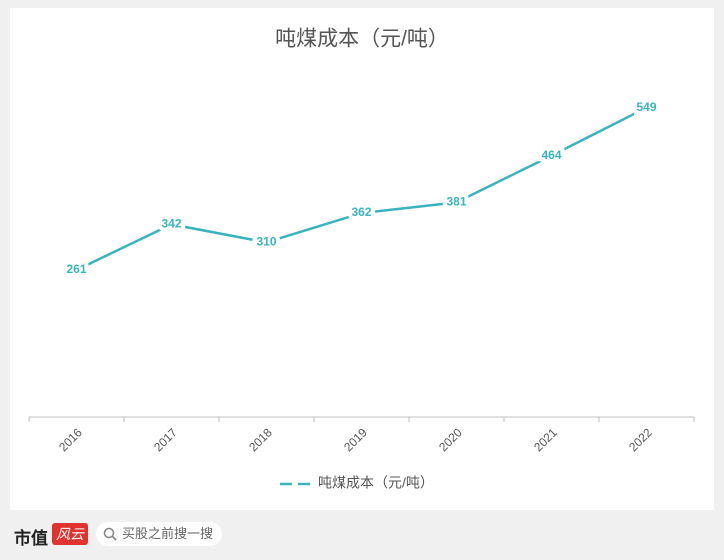  What do you see at coordinates (168, 533) in the screenshot?
I see `search-placeholder: 买股之前搜一搜` at bounding box center [168, 533].